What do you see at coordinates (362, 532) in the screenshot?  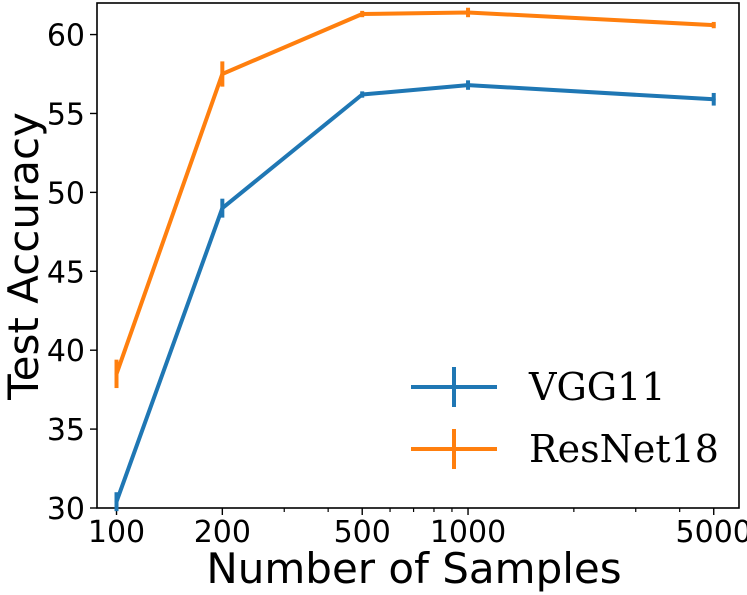 I see `x-tick-label: 500` at bounding box center [362, 532].